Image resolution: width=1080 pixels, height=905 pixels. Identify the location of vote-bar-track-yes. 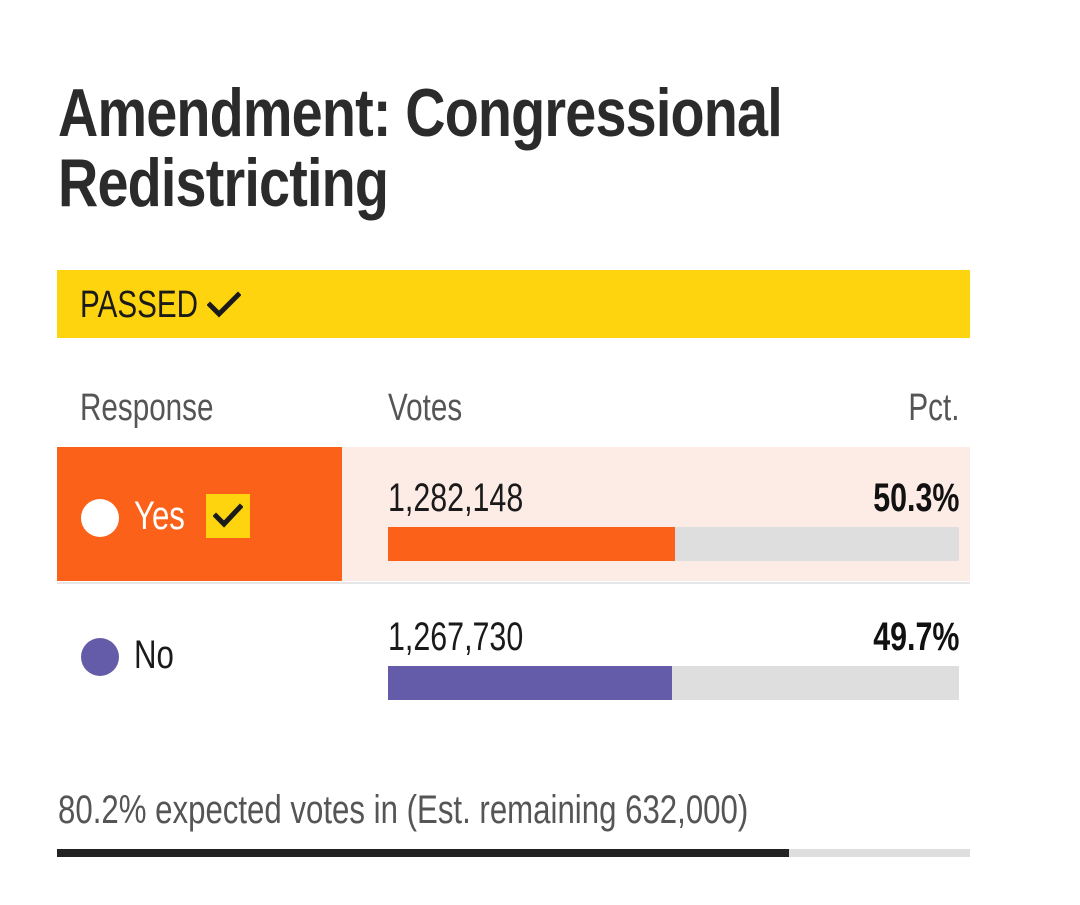
(673, 544).